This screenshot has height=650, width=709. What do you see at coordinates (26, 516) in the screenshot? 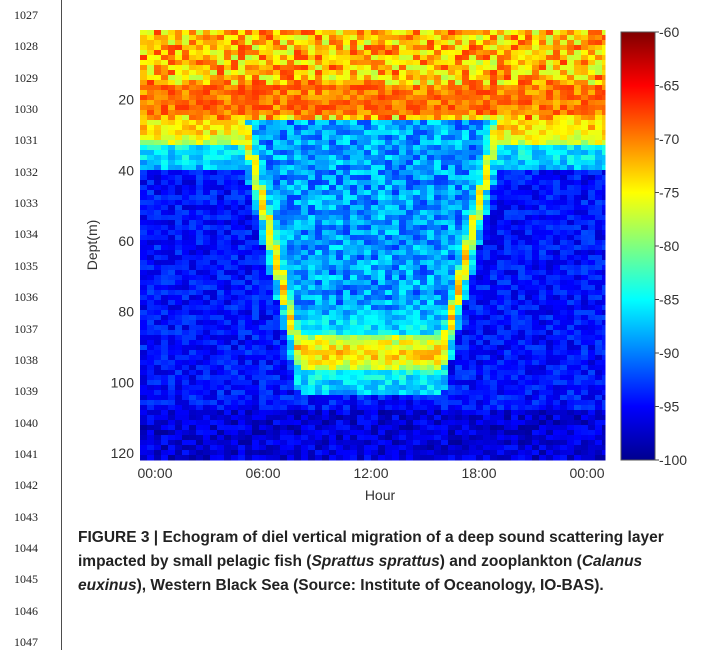
I see `line-number: 1043` at bounding box center [26, 516].